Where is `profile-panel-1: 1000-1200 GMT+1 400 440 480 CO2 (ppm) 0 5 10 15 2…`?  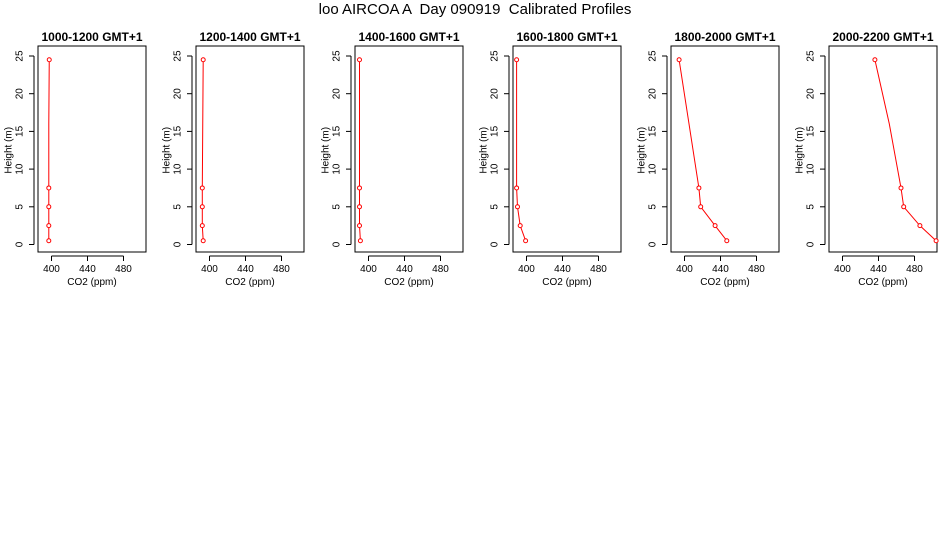
profile-panel-1: 1000-1200 GMT+1 400 440 480 CO2 (ppm) 0 5 10 15 2… is located at coordinates (75, 159).